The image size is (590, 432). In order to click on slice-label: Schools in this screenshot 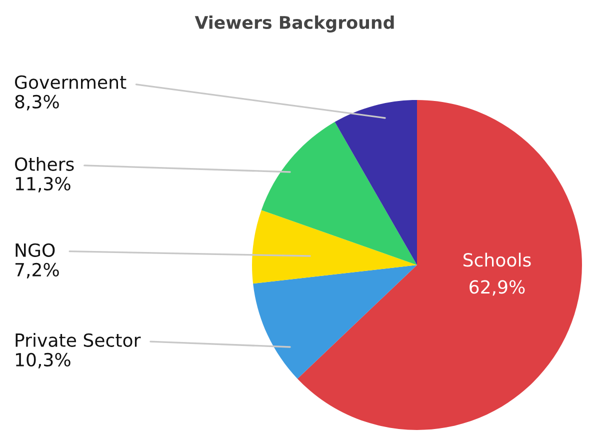, I will do `click(497, 259)`.